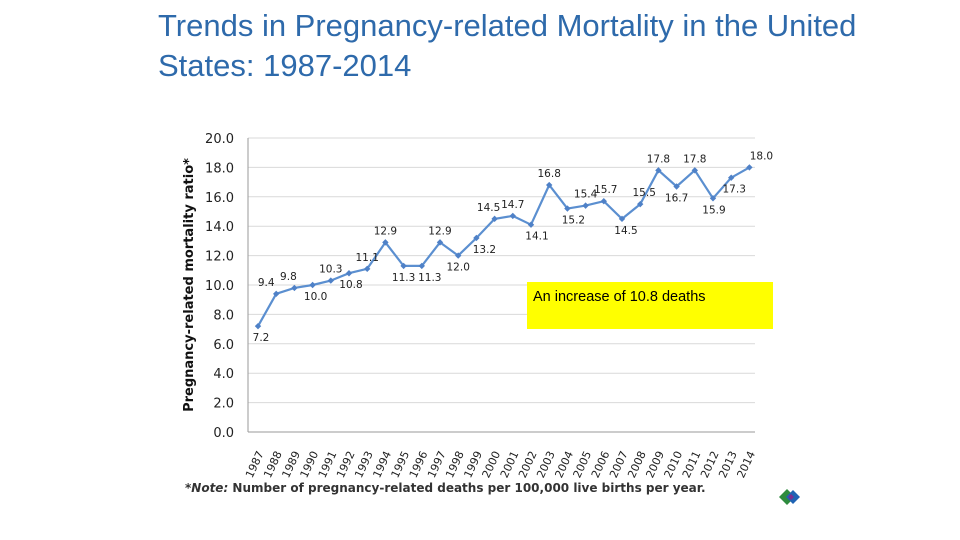 Image resolution: width=960 pixels, height=540 pixels. What do you see at coordinates (223, 374) in the screenshot?
I see `y-tick-label: 4.0` at bounding box center [223, 374].